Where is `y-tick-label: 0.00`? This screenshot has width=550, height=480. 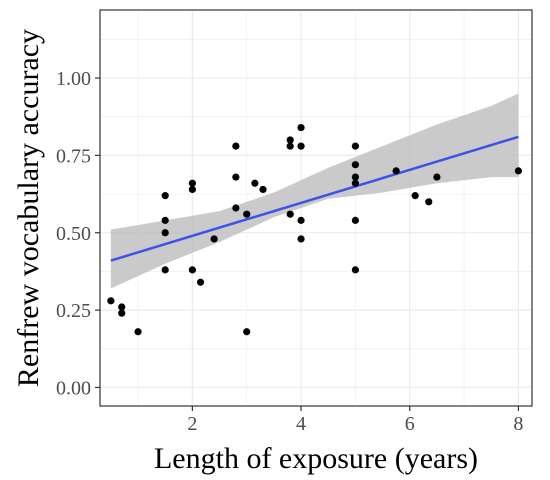 y-tick-label: 0.00 is located at coordinates (73, 388).